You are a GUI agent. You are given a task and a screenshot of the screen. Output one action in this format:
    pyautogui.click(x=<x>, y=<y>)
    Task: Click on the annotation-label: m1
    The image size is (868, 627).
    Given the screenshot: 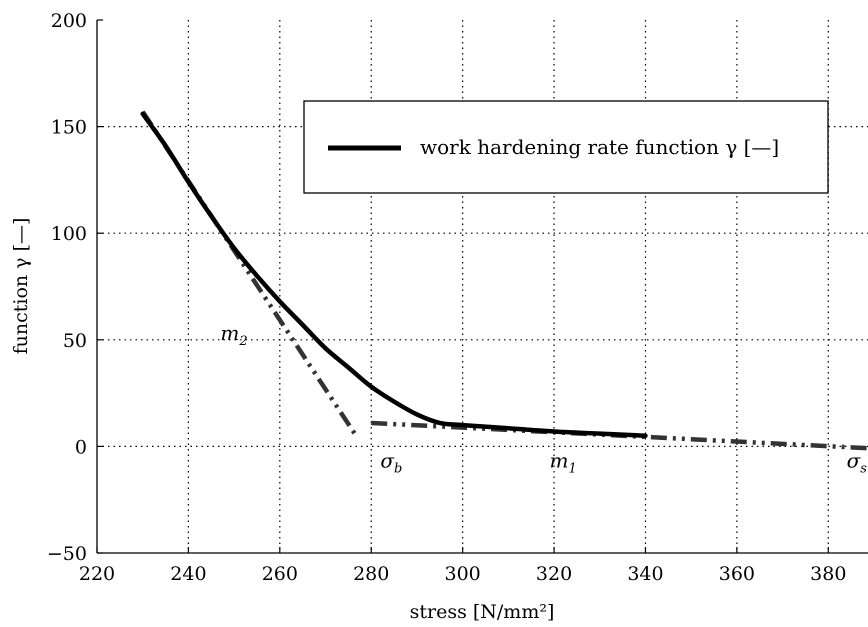 What is the action you would take?
    pyautogui.click(x=562, y=463)
    